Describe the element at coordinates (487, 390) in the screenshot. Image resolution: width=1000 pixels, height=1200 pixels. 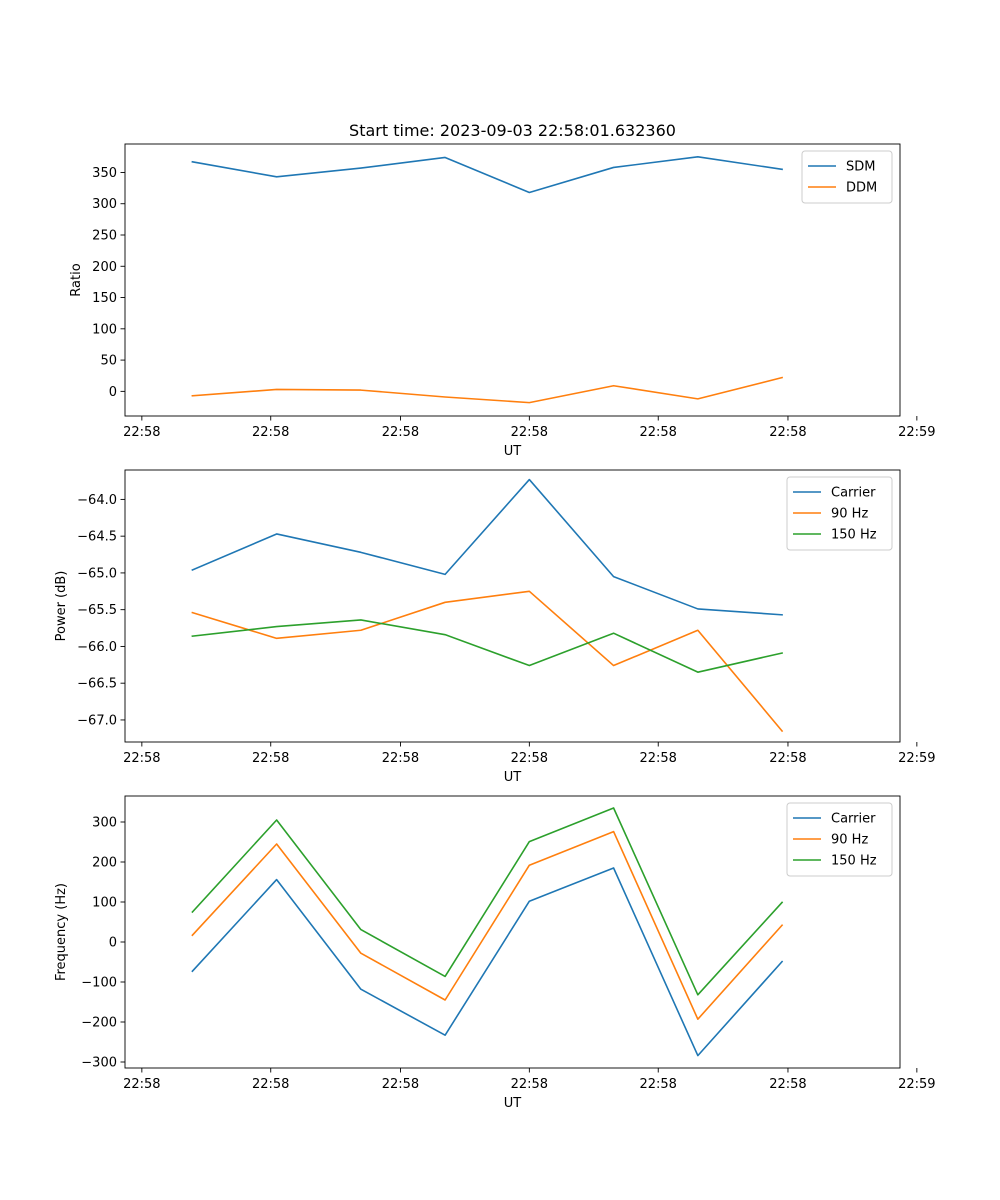
I see `series-line-ddm` at that location.